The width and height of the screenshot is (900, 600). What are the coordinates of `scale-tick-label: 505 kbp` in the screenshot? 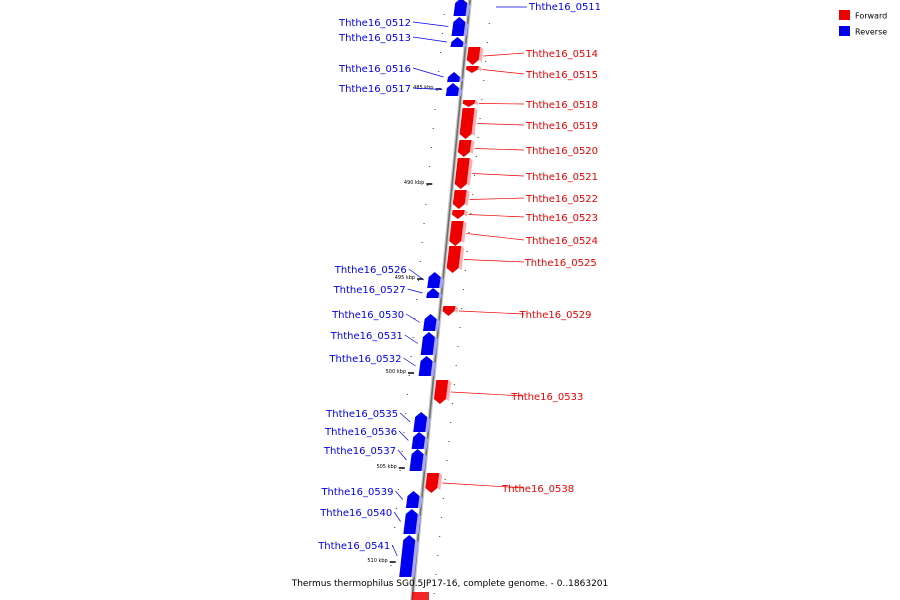 It's located at (386, 467).